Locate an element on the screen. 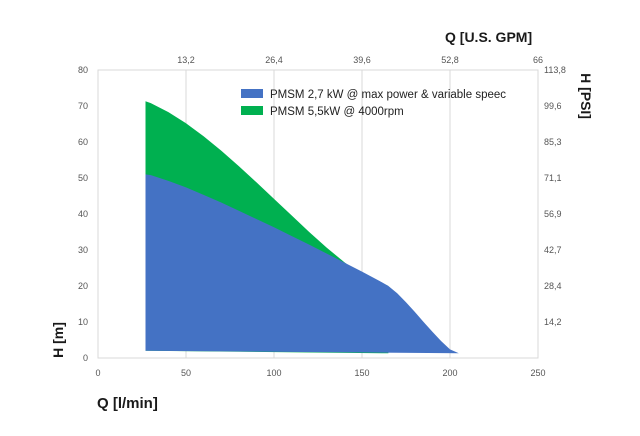 The height and width of the screenshot is (436, 640). x2-axis-title: Q [U.S. GPM] is located at coordinates (488, 37).